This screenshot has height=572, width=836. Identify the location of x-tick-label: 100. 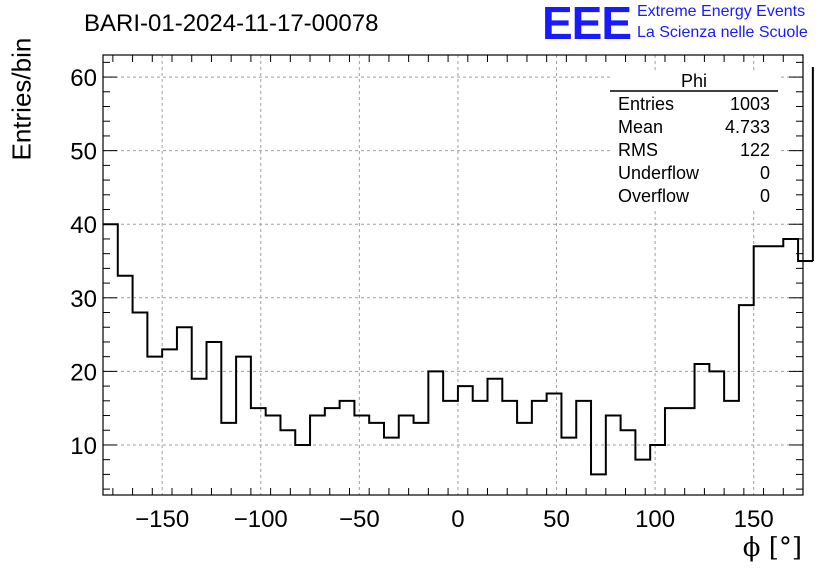
(655, 519).